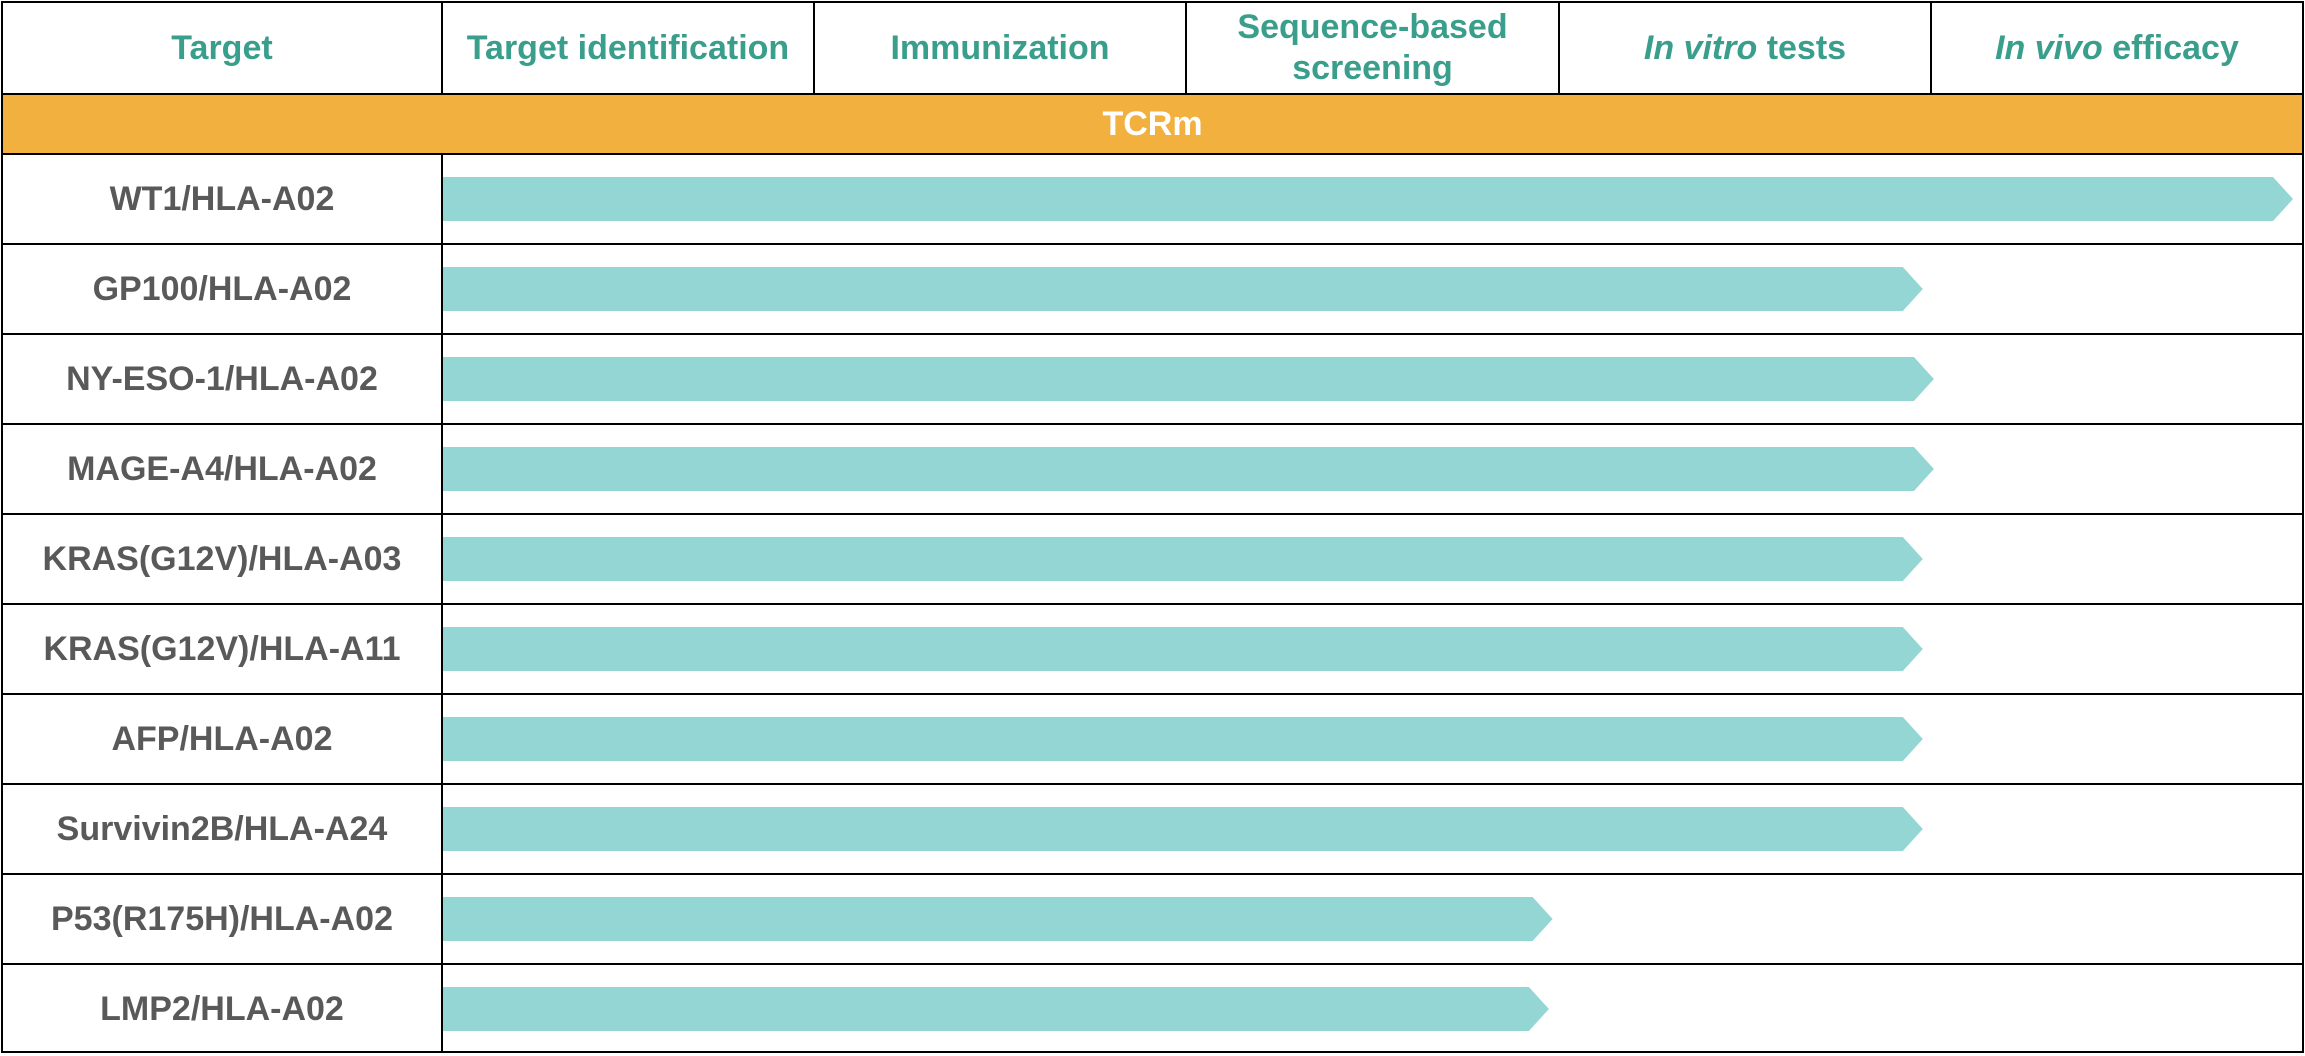  I want to click on target-label: NY-ESO-1/HLA-A02, so click(222, 378).